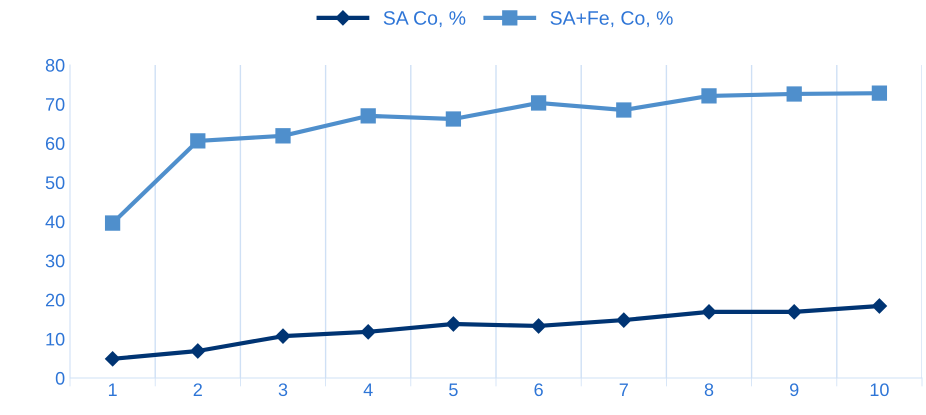 This screenshot has width=926, height=415. What do you see at coordinates (425, 19) in the screenshot?
I see `legend-label: SA Co, %` at bounding box center [425, 19].